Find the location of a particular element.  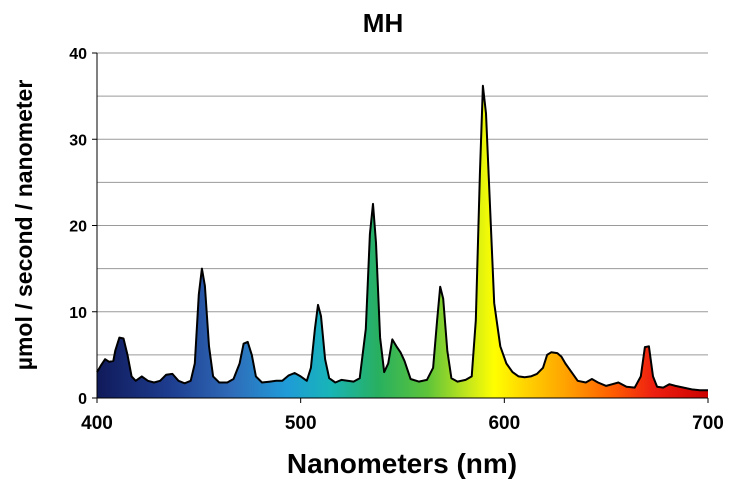

y-tick-label: 20 is located at coordinates (78, 227).